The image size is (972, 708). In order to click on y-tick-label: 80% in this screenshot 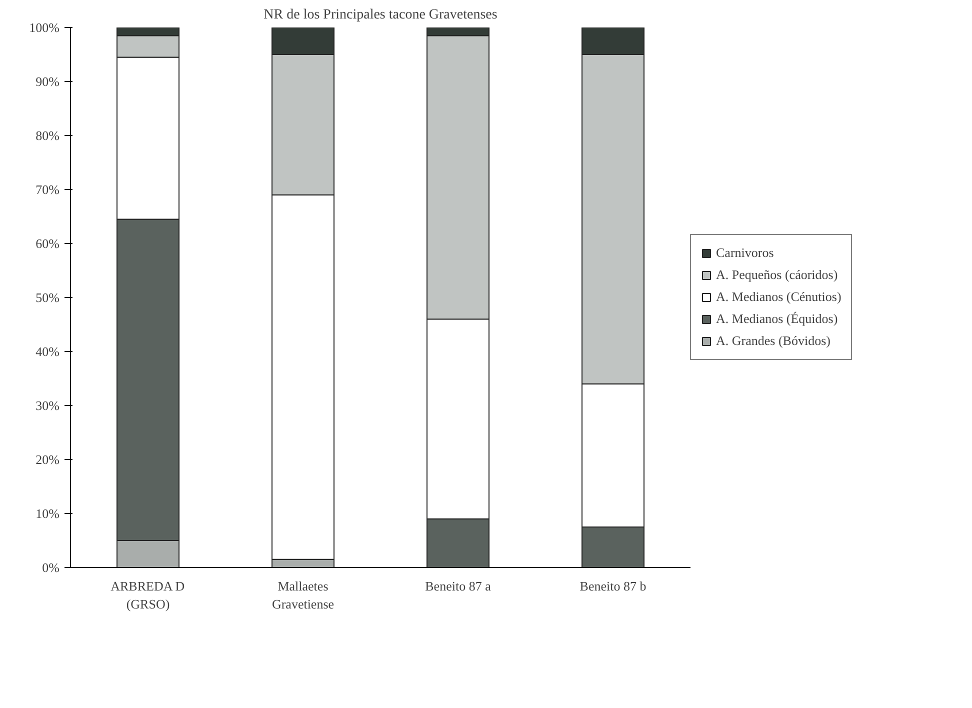, I will do `click(48, 135)`.